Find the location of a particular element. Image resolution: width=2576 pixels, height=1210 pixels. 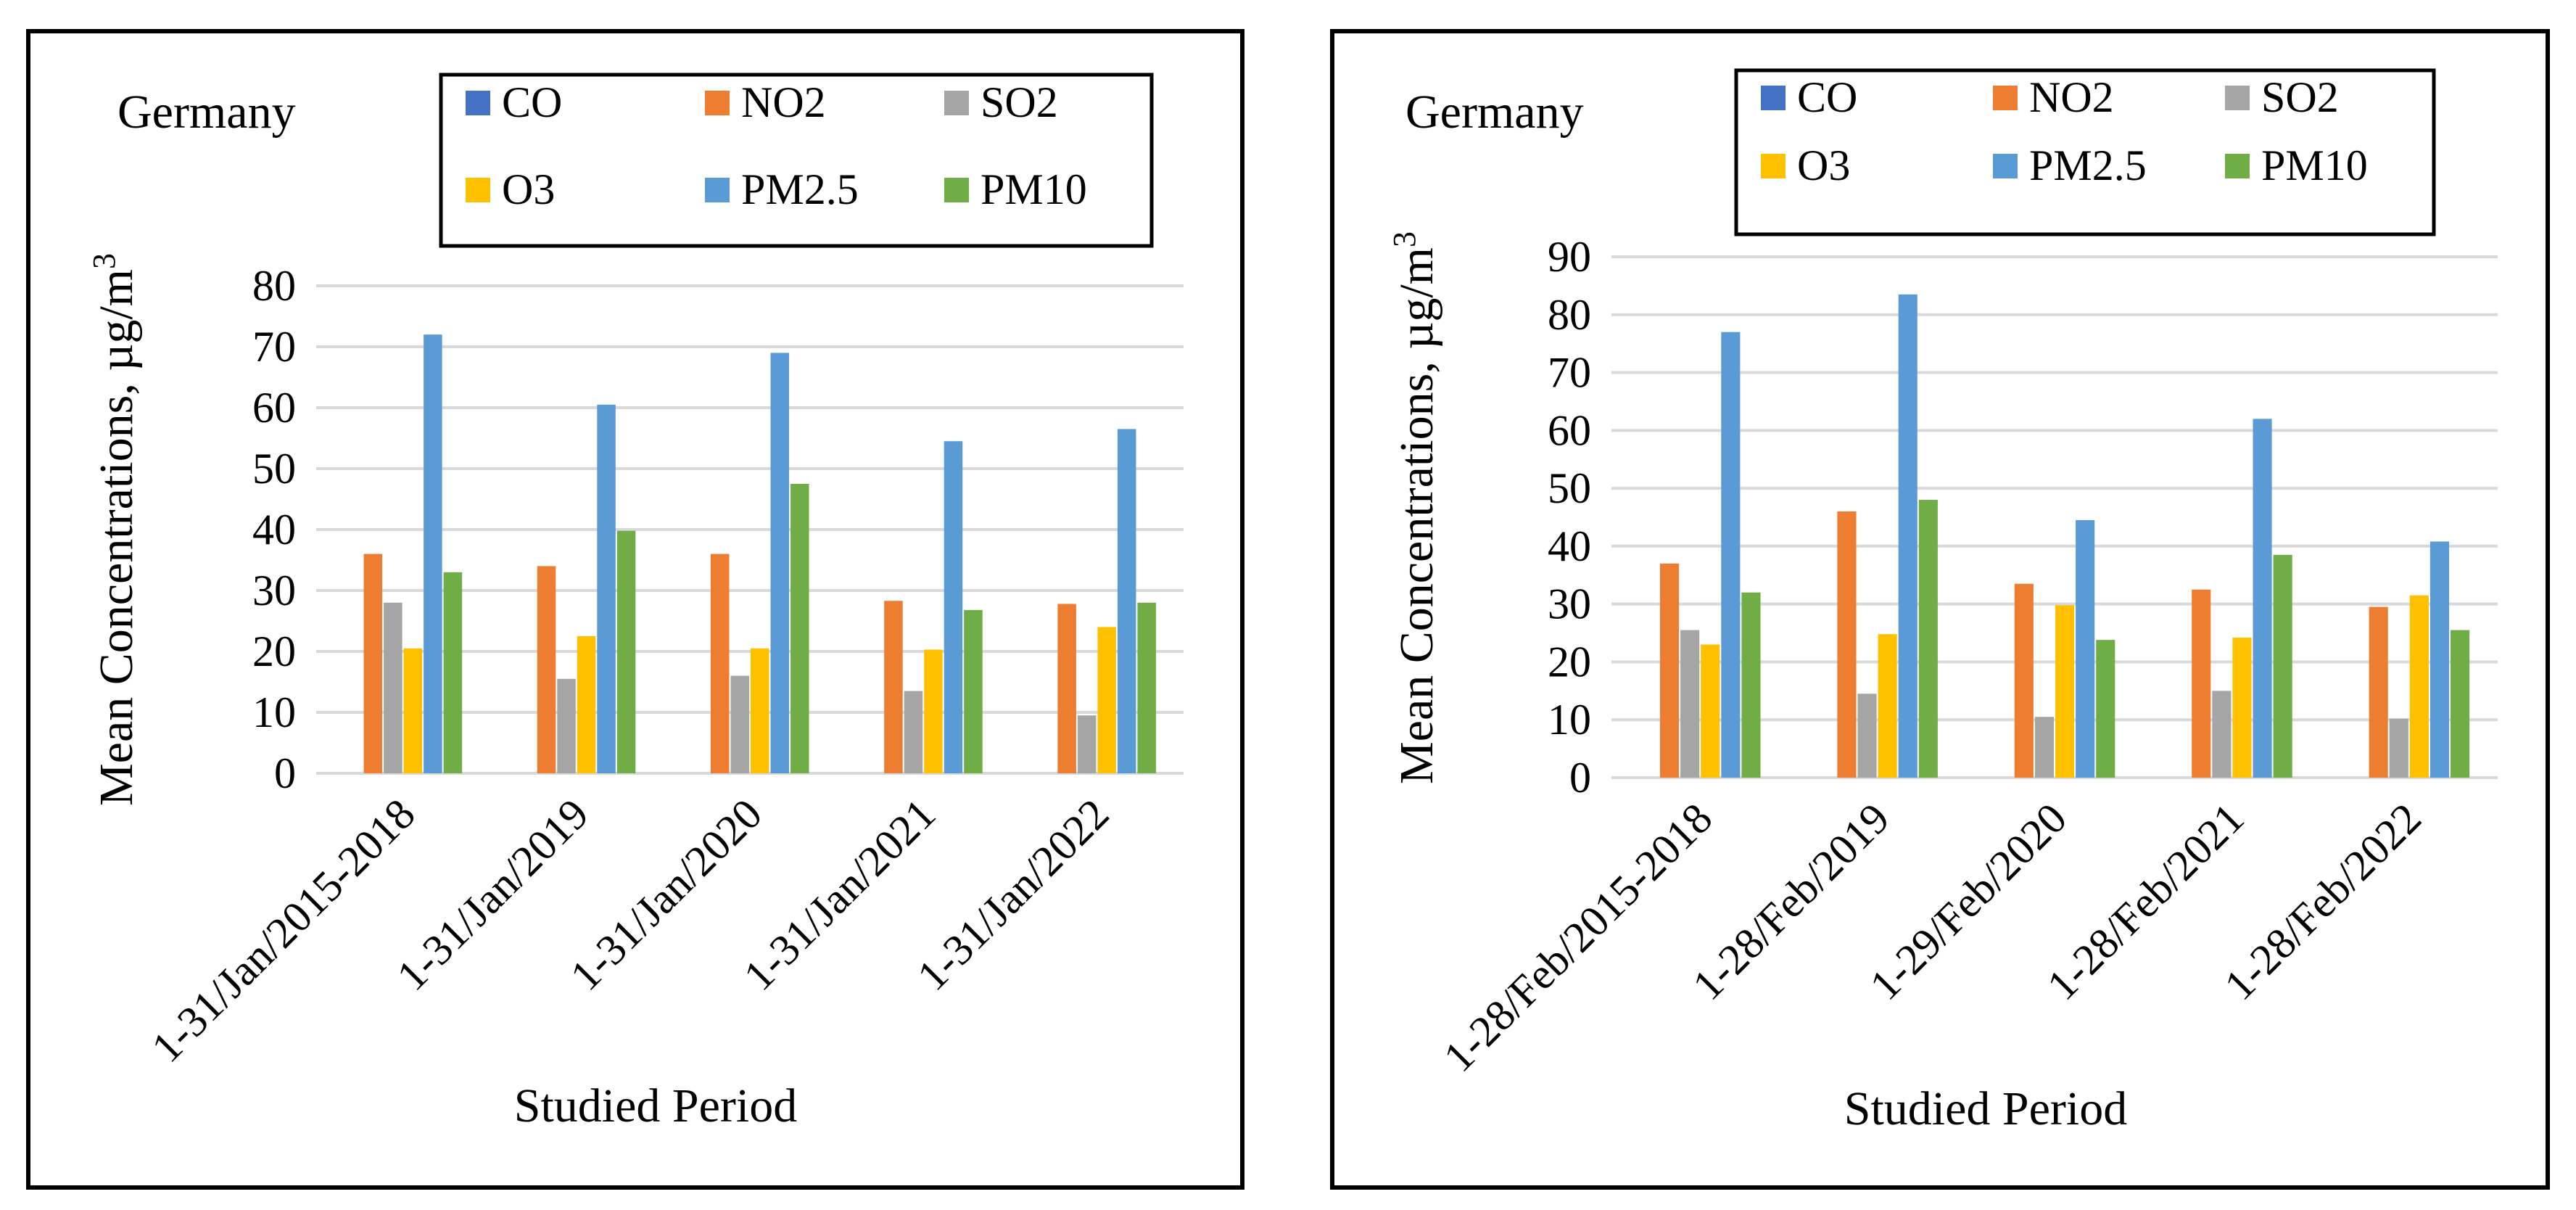

legend-box is located at coordinates (796, 160).